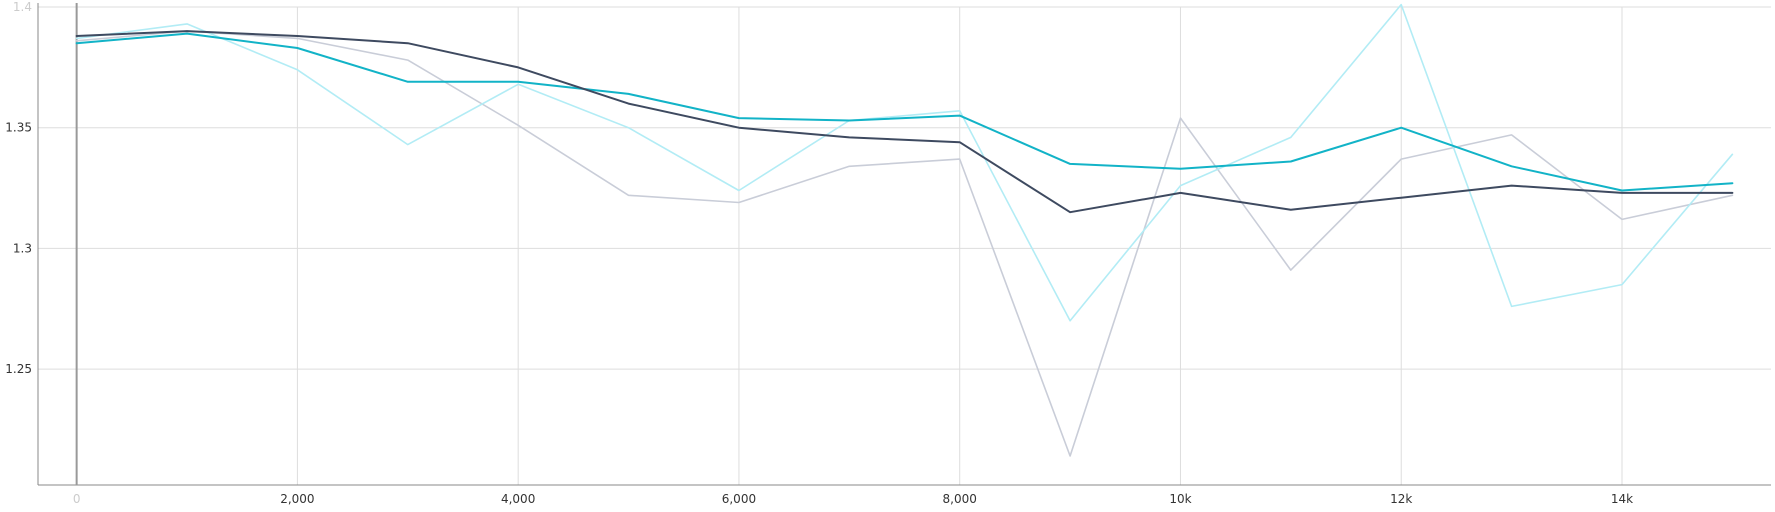  What do you see at coordinates (1622, 499) in the screenshot?
I see `x-tick-label: 14k` at bounding box center [1622, 499].